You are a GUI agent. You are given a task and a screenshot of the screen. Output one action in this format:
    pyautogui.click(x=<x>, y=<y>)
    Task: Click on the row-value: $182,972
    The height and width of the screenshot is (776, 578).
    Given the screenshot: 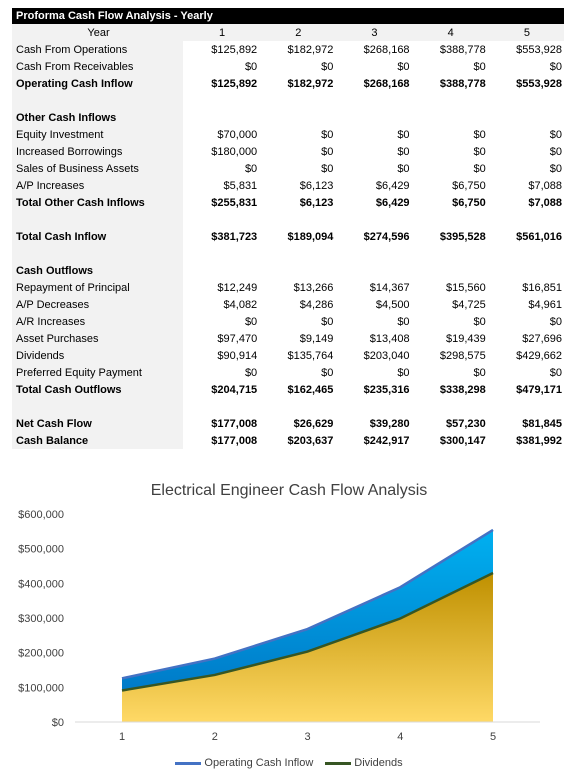 What is the action you would take?
    pyautogui.click(x=310, y=83)
    